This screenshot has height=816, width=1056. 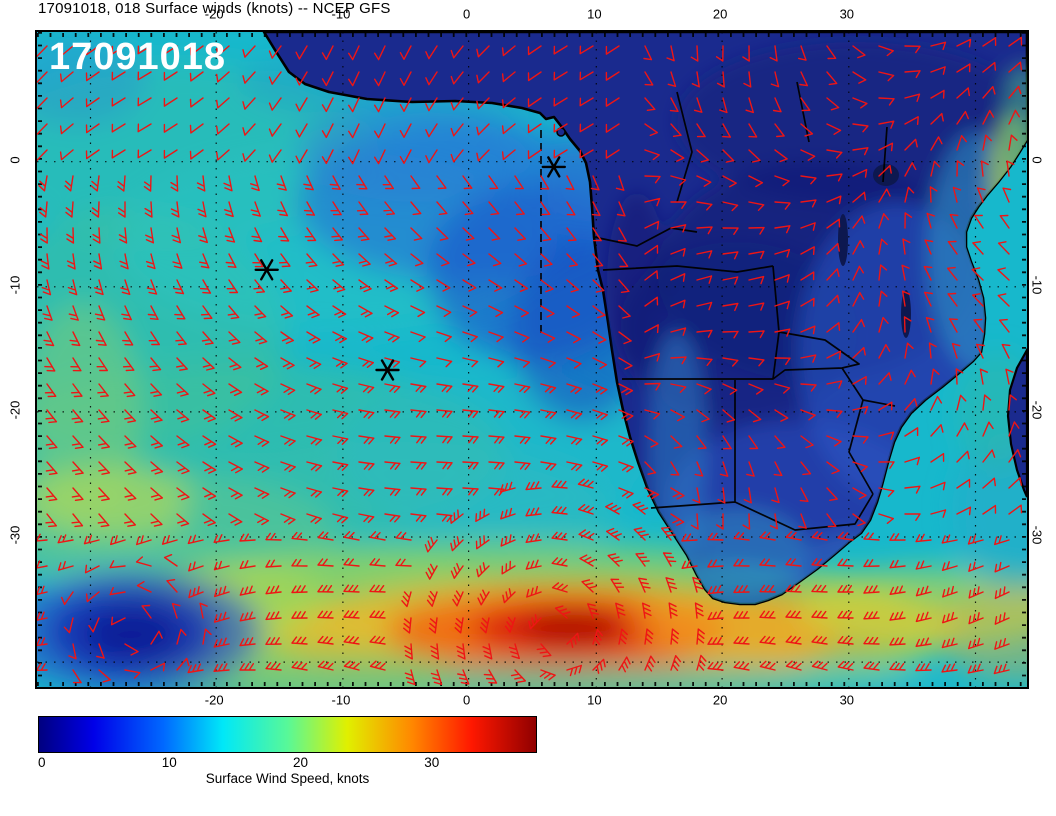 I want to click on colorbar: 0 10 20 30 Surface Wind Speed, knots, so click(x=287, y=751).